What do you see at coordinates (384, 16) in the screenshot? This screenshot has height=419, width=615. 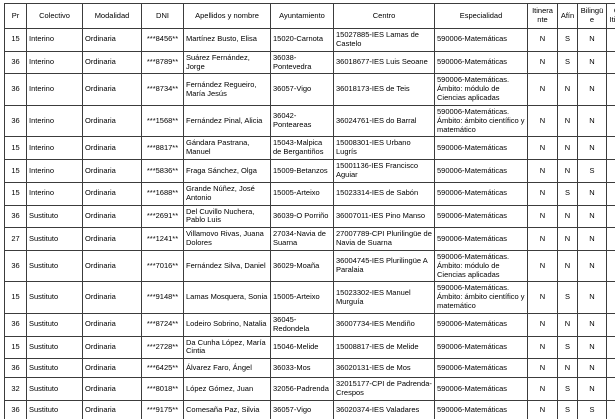 I see `column-header-centro: Centro` at bounding box center [384, 16].